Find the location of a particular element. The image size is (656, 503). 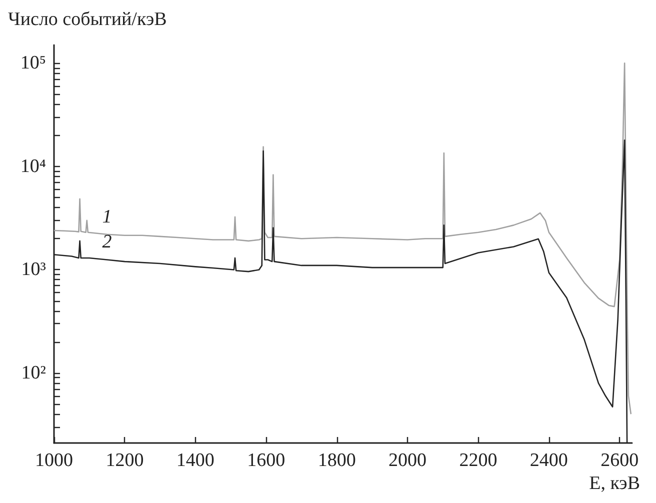

x-tick-label: 1400 is located at coordinates (195, 460).